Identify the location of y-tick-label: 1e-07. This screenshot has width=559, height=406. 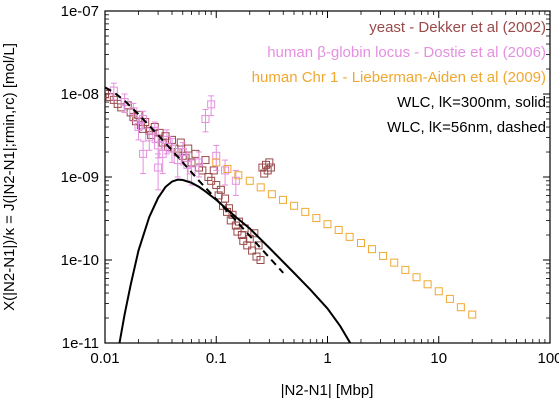
(80, 11).